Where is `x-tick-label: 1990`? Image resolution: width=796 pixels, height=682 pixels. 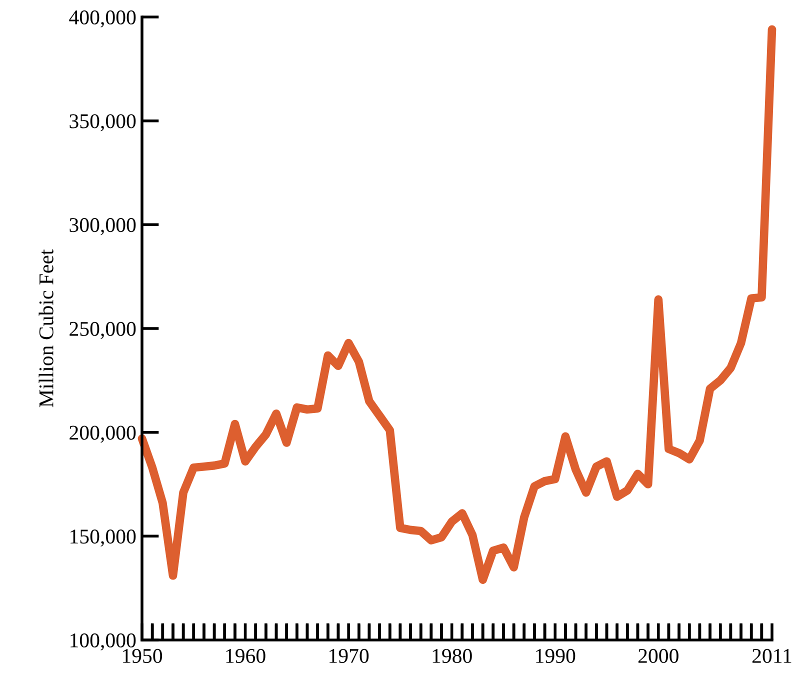
x-tick-label: 1990 is located at coordinates (556, 655).